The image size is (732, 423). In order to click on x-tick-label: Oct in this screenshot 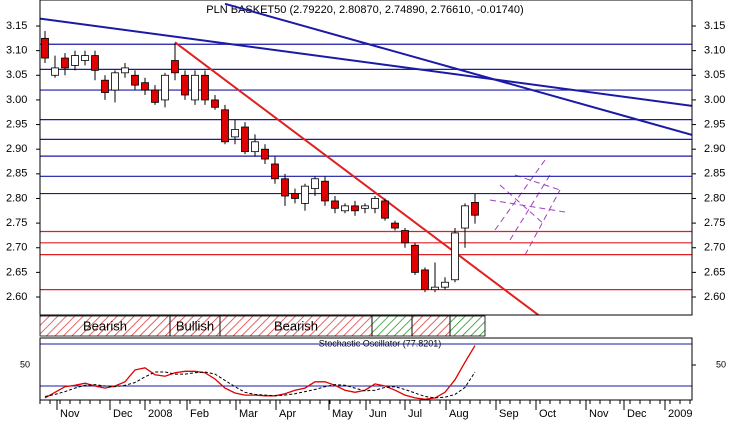, I will do `click(547, 414)`.